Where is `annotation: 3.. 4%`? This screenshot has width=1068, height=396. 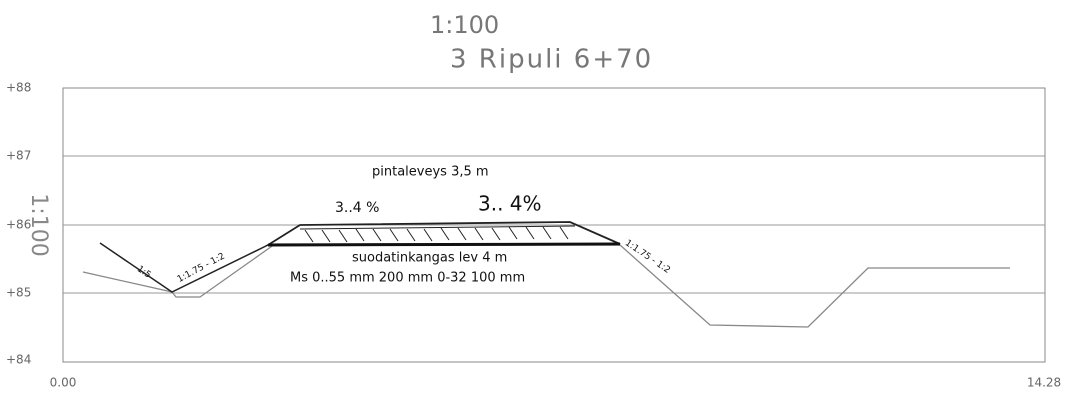
annotation: 3.. 4% is located at coordinates (510, 204).